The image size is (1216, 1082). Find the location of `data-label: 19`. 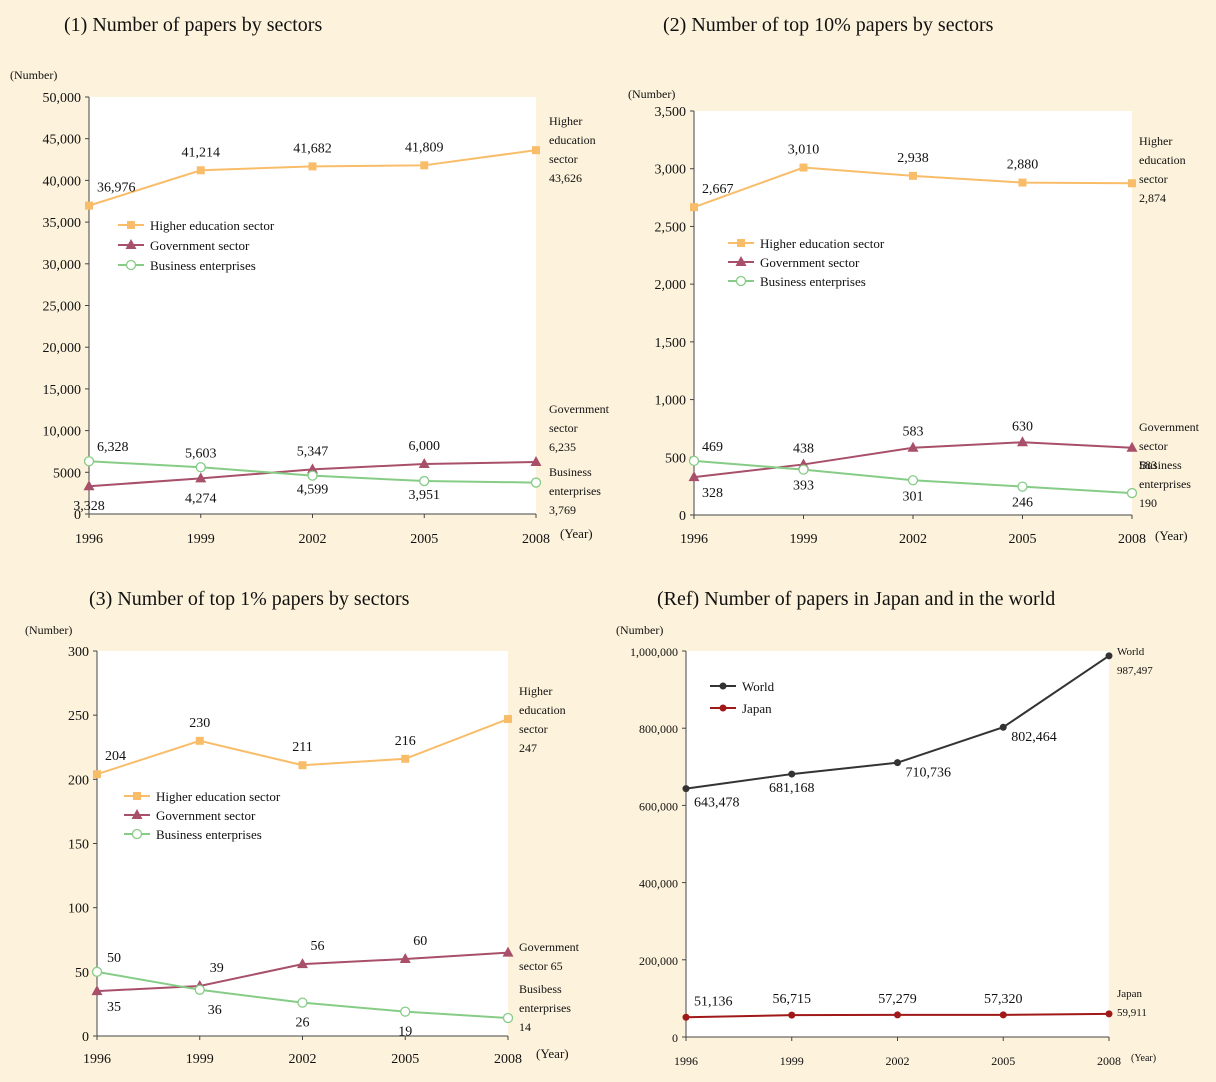

data-label: 19 is located at coordinates (405, 1032).